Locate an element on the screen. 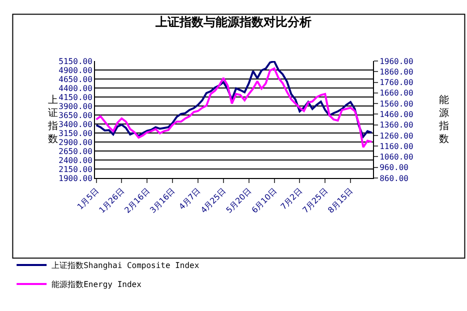 This screenshot has width=467, height=311. y2-tick-label: 1060.00 is located at coordinates (397, 157).